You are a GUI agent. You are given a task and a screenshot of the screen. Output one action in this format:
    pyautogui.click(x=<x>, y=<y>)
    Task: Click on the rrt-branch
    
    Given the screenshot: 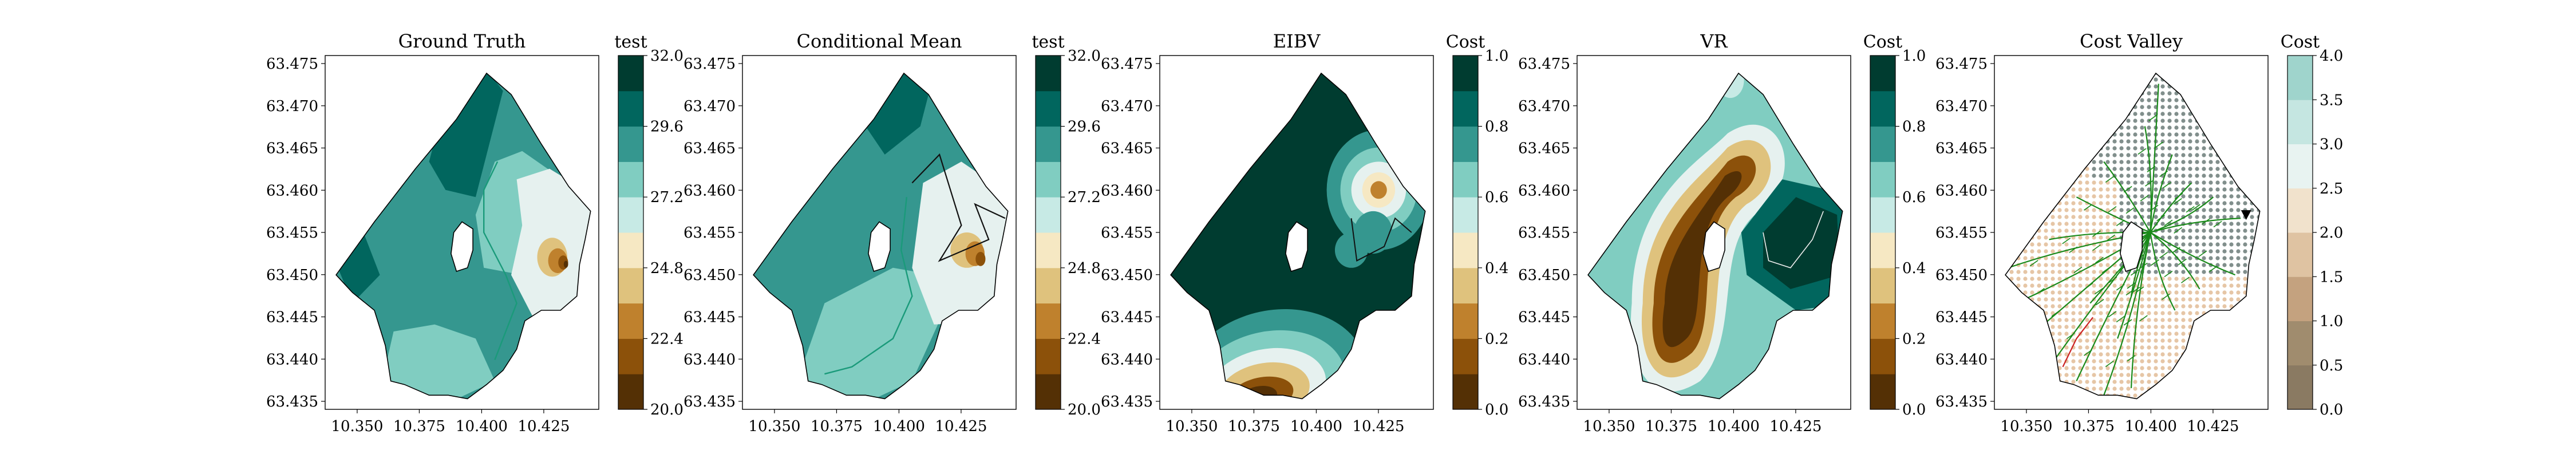 What is the action you would take?
    pyautogui.click(x=2163, y=271)
    